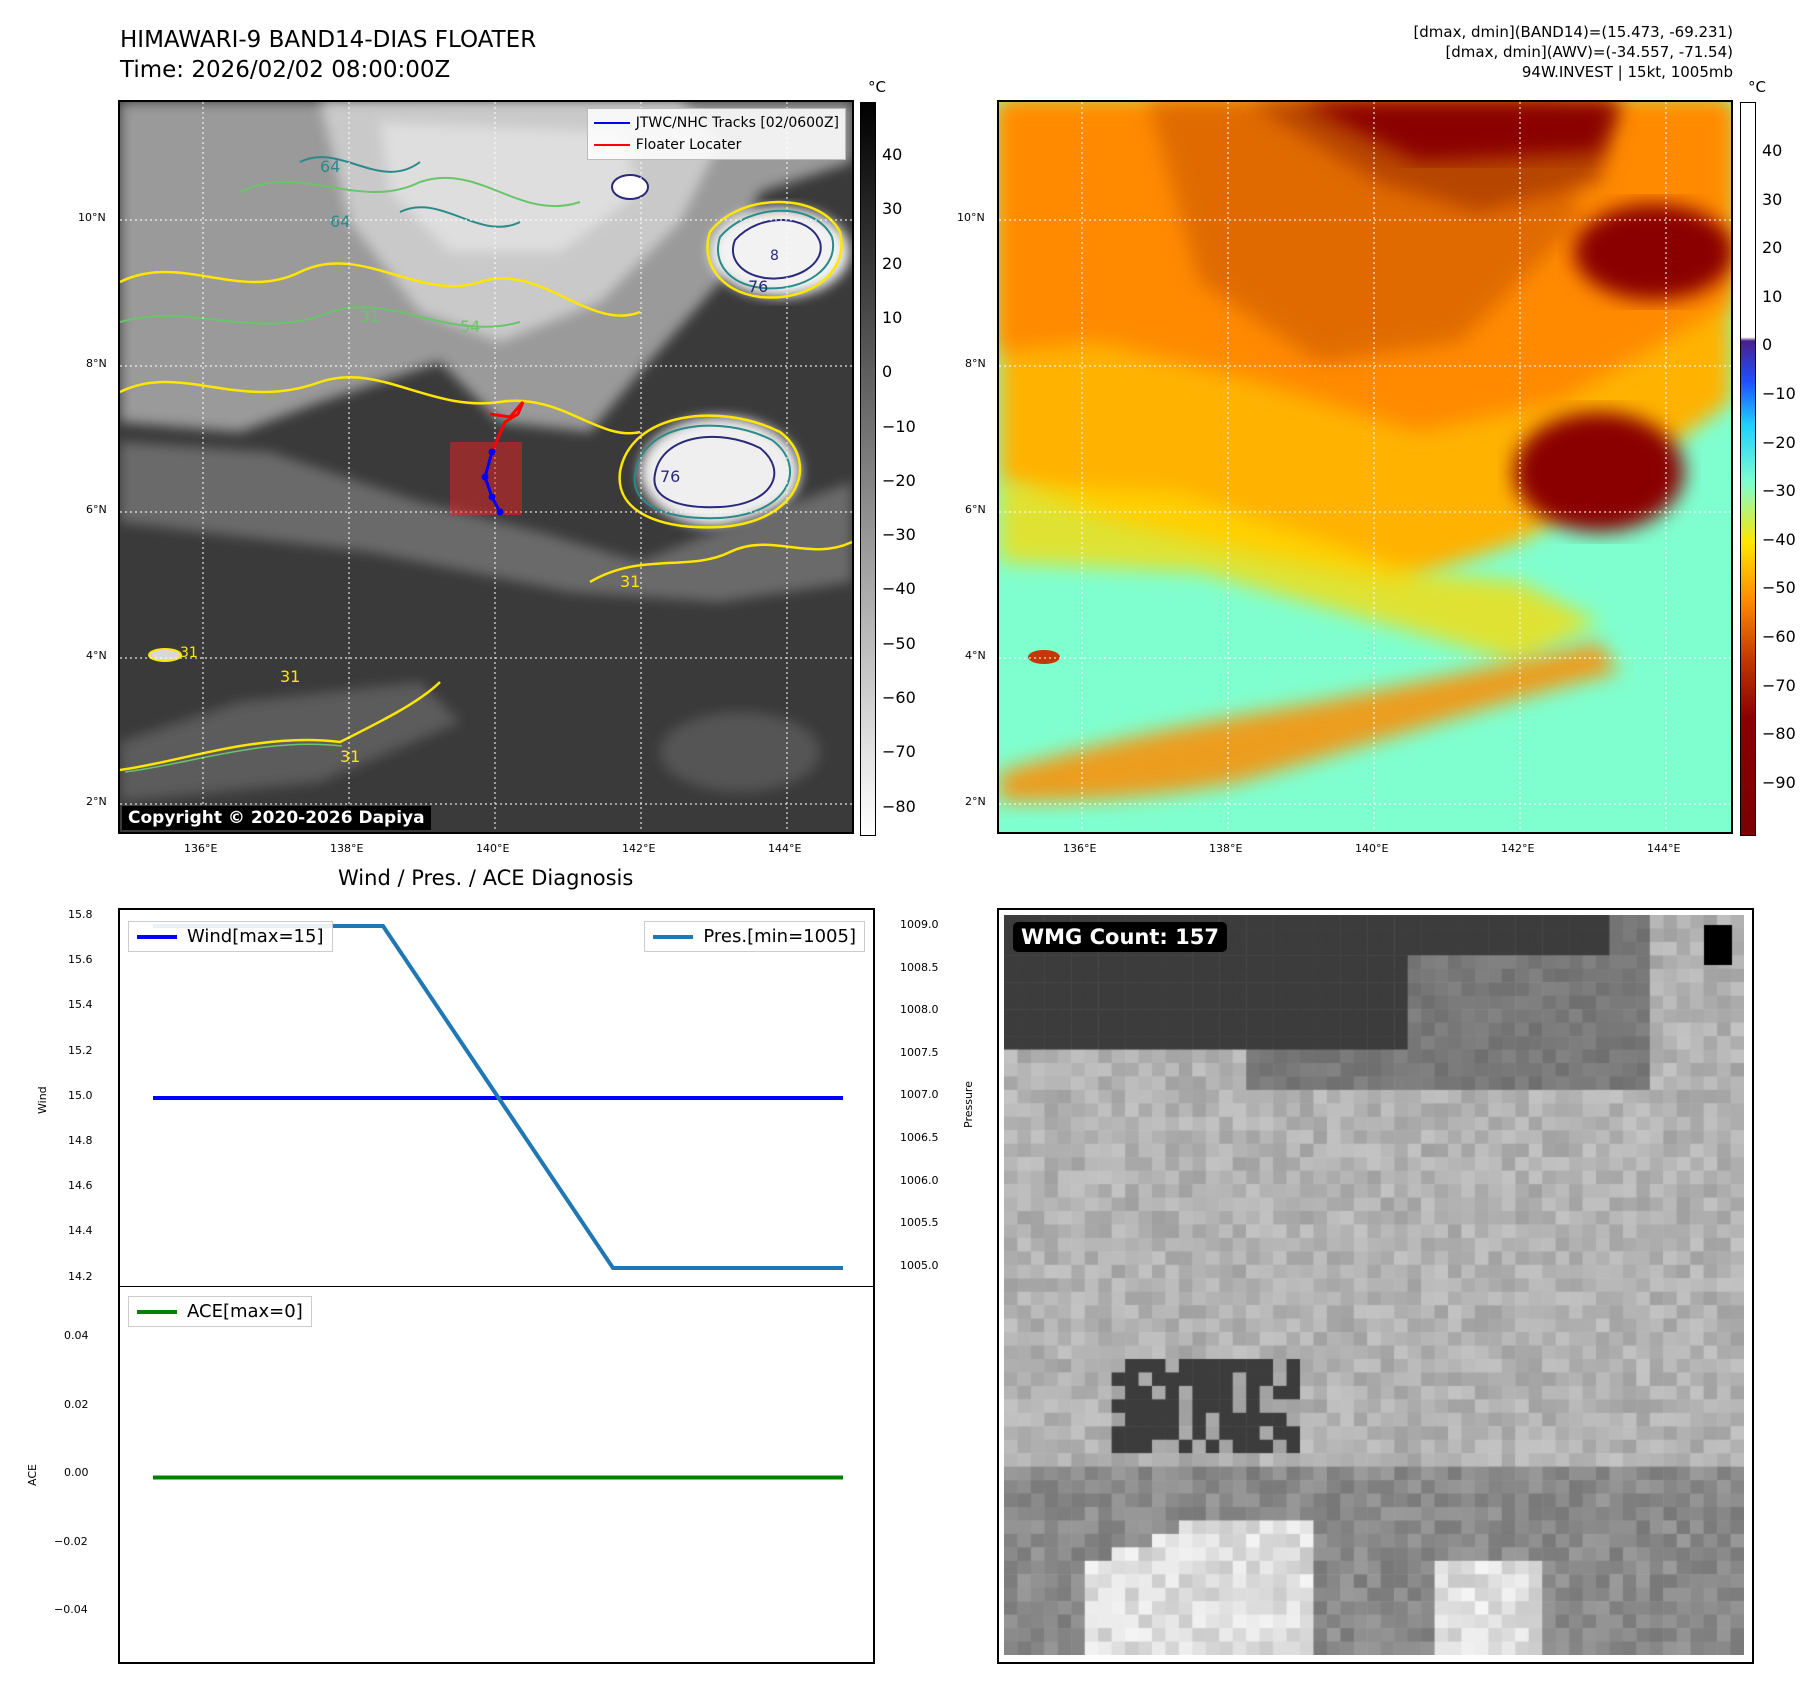 The image size is (1813, 1690). What do you see at coordinates (1748, 469) in the screenshot?
I see `colorbar-awv` at bounding box center [1748, 469].